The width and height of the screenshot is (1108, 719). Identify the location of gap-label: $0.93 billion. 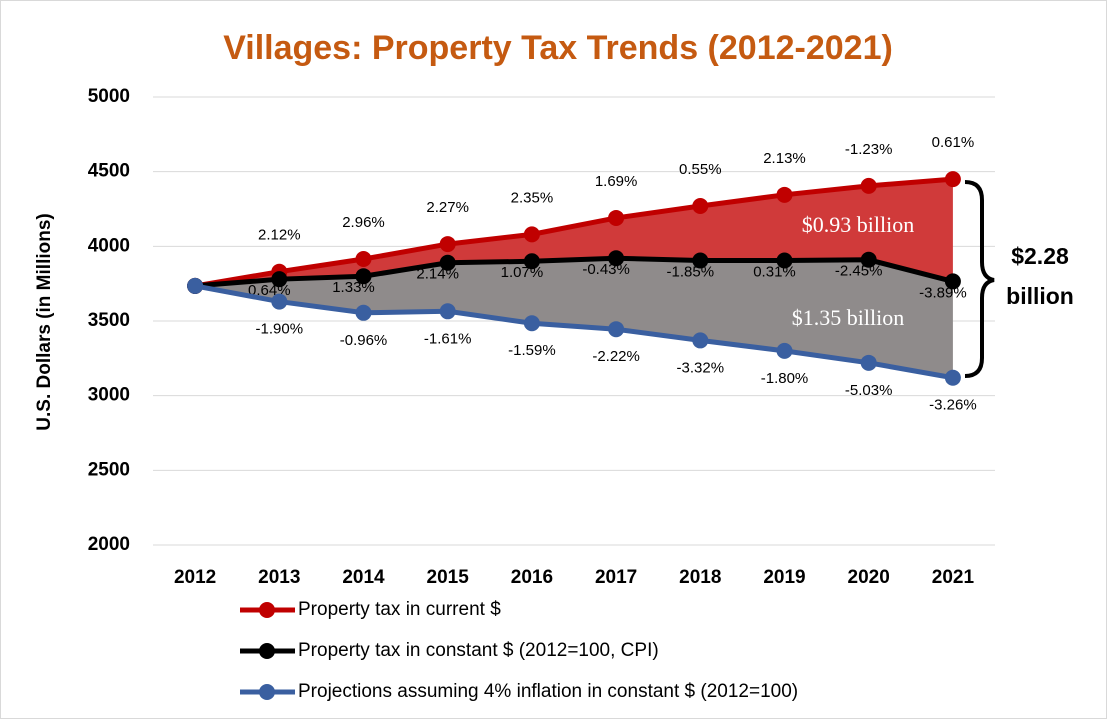
(858, 224).